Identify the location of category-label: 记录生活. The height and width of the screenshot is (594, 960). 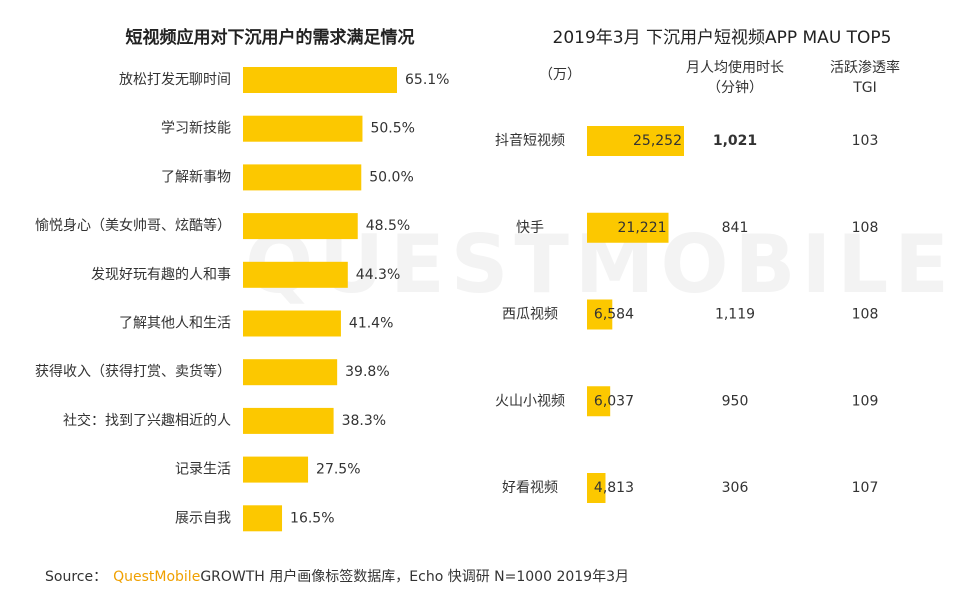
(203, 470).